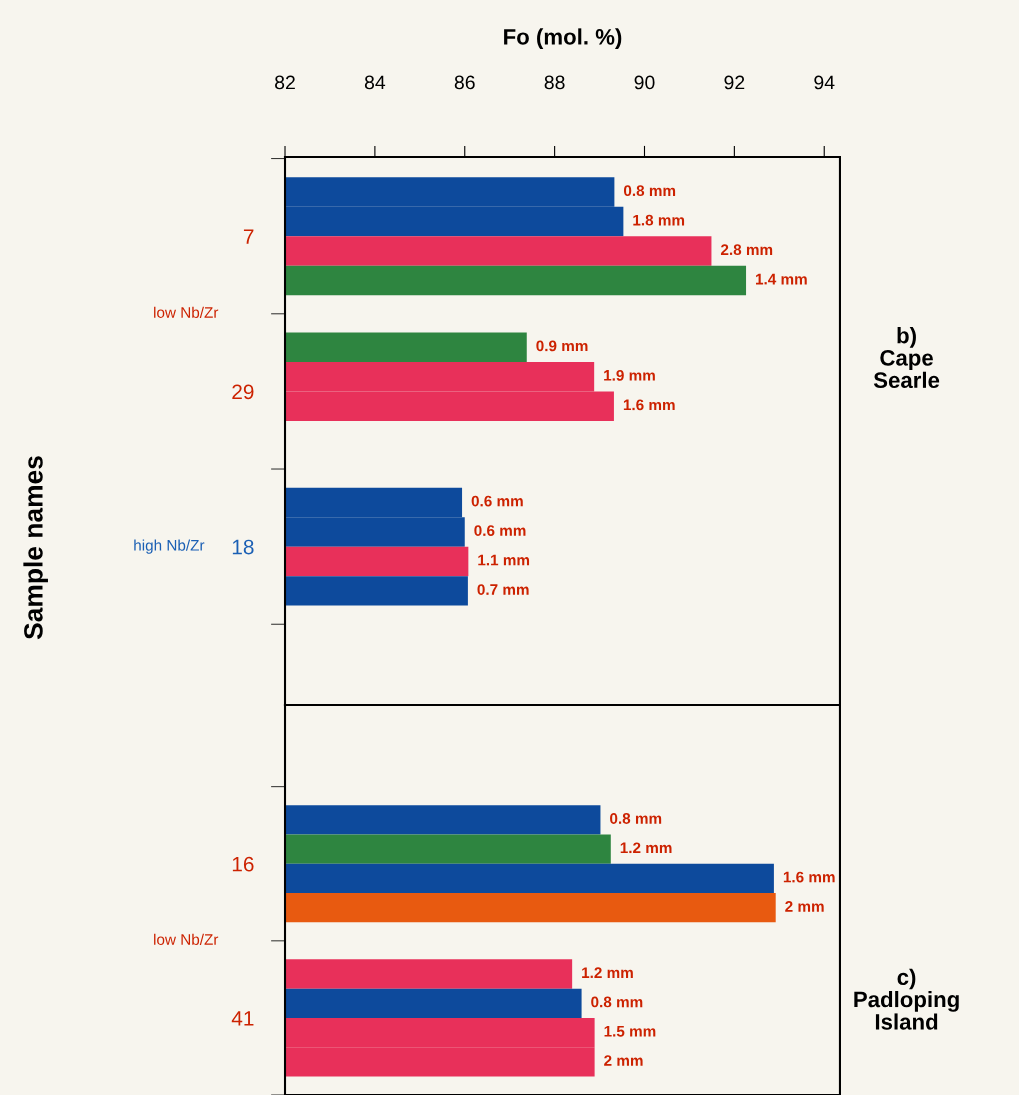  Describe the element at coordinates (243, 547) in the screenshot. I see `y-tick-label: 18` at that location.